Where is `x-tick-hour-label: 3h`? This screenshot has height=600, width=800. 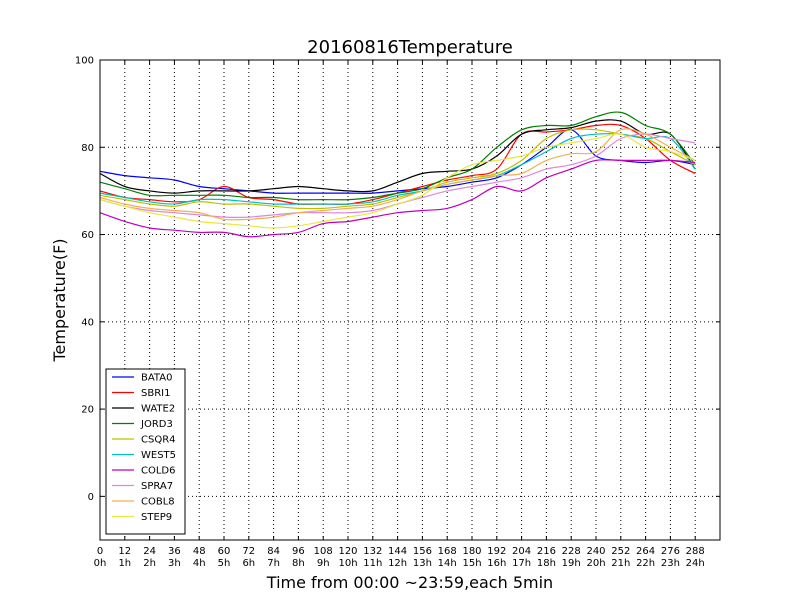 x-tick-hour-label: 3h is located at coordinates (174, 563).